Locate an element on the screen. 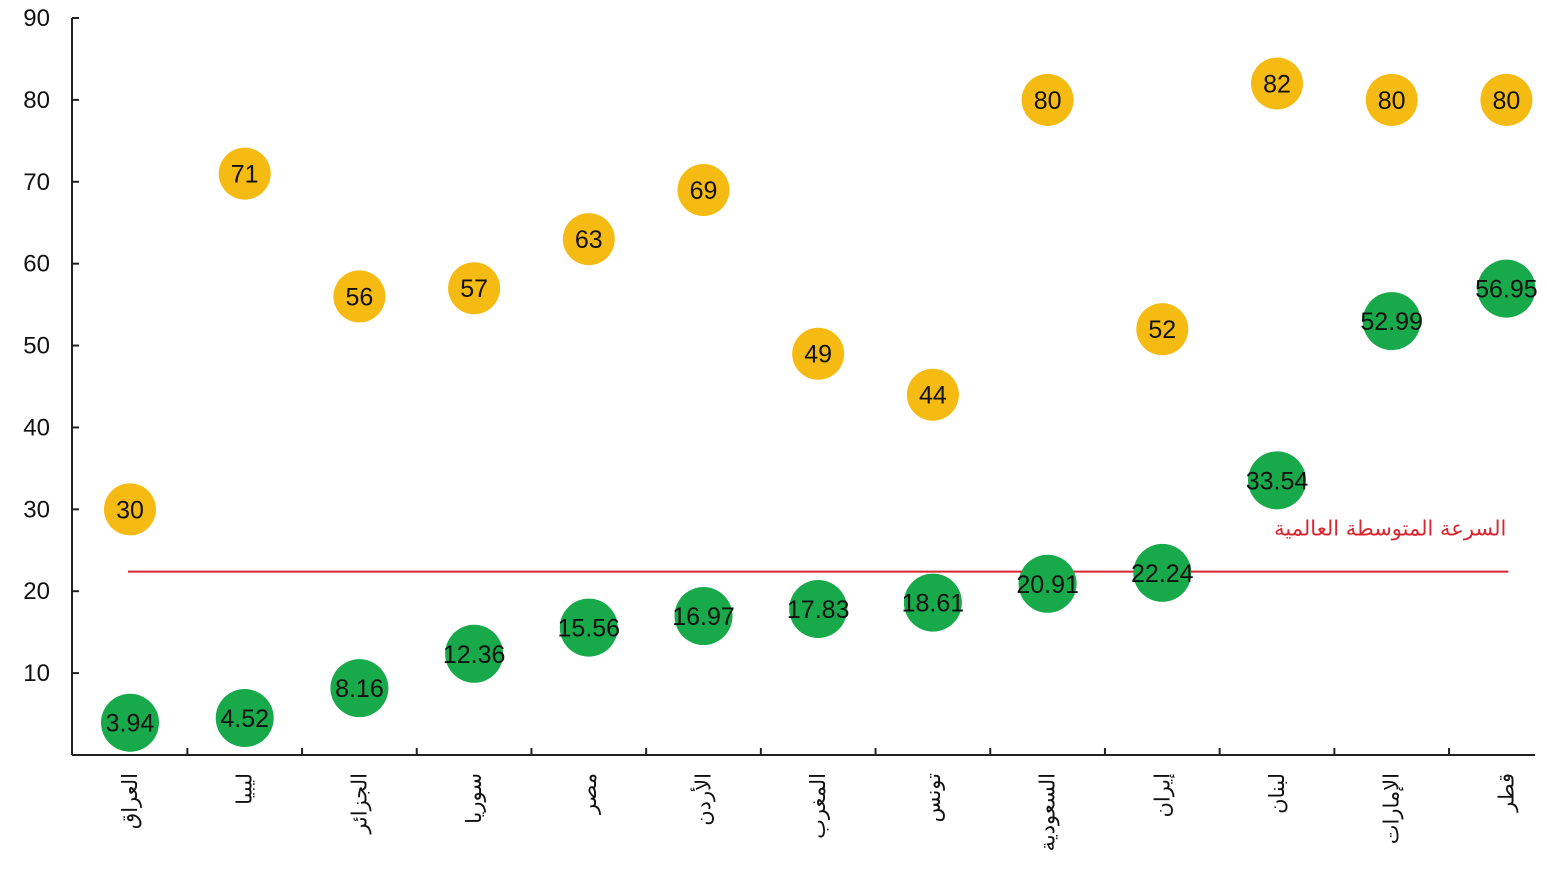  category-label: تونس is located at coordinates (933, 797).